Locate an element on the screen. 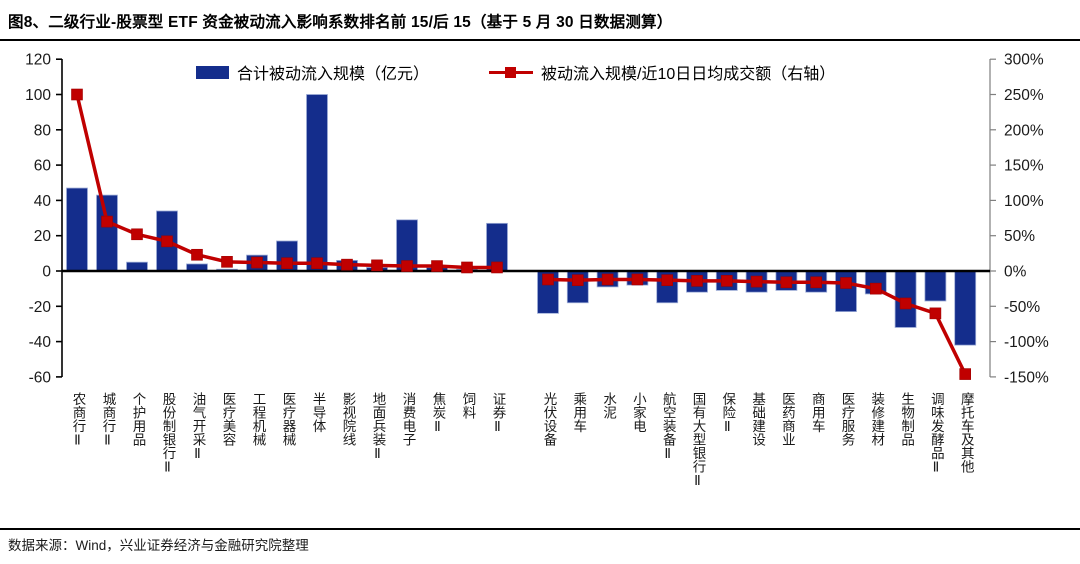  x-axis-label: 影视院线 is located at coordinates (348, 419).